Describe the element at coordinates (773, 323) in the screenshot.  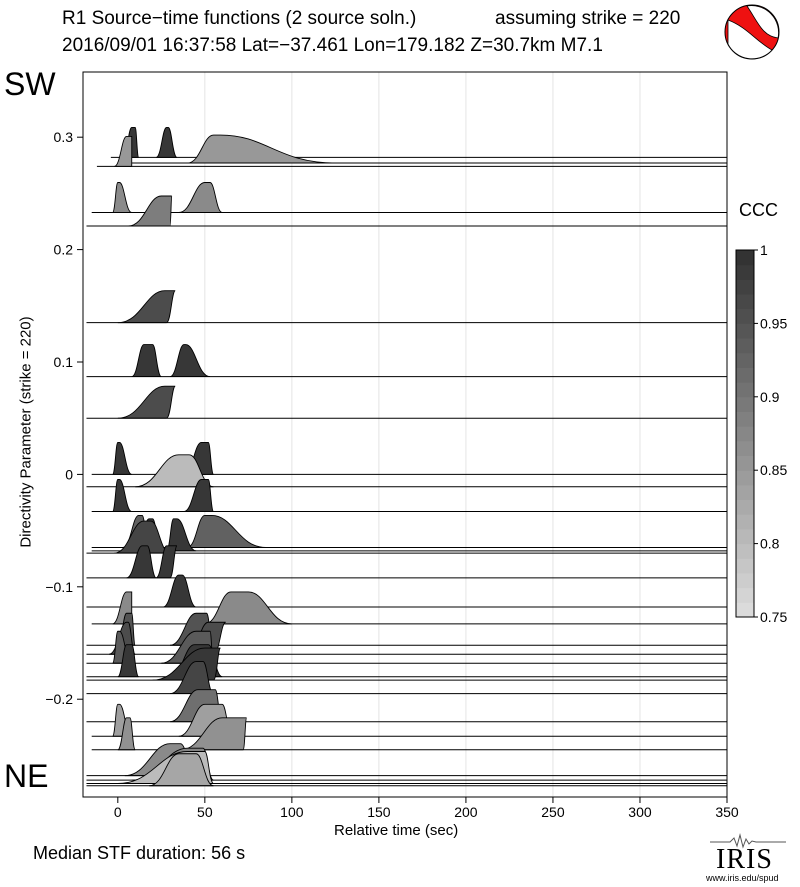
I see `colorbar-tick-label: 0.95` at that location.